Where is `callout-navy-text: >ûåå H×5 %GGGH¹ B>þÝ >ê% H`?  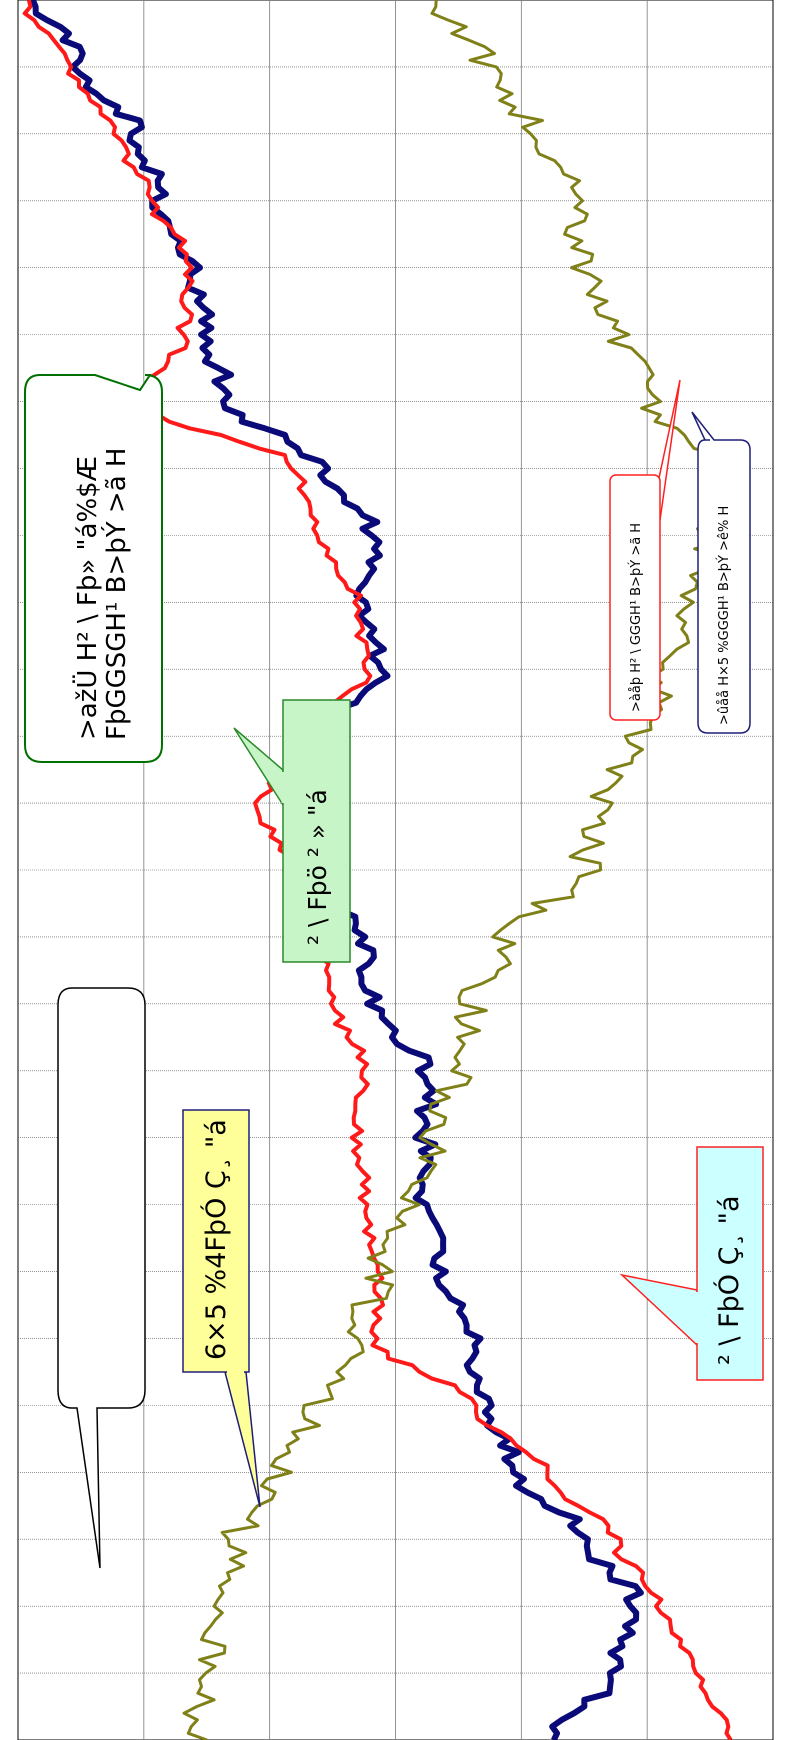
callout-navy-text: >ûåå H×5 %GGGH¹ B>þÝ >ê% H is located at coordinates (724, 615).